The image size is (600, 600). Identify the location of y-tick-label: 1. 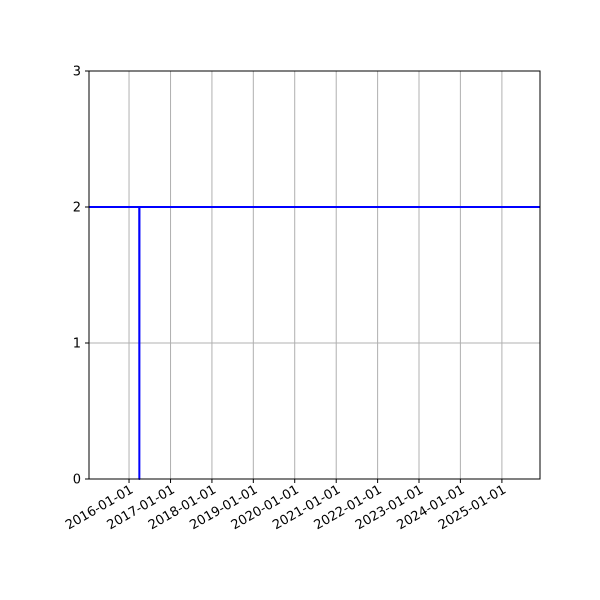
(77, 344).